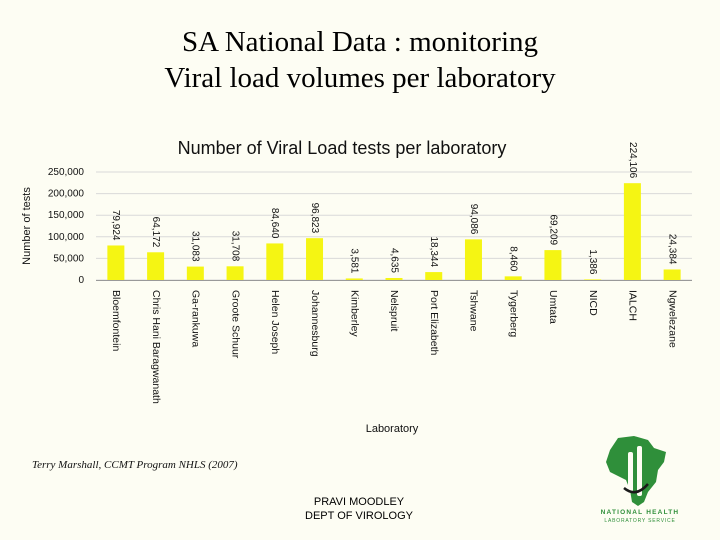 This screenshot has height=540, width=720. I want to click on y-tick-label: 50,000, so click(68, 258).